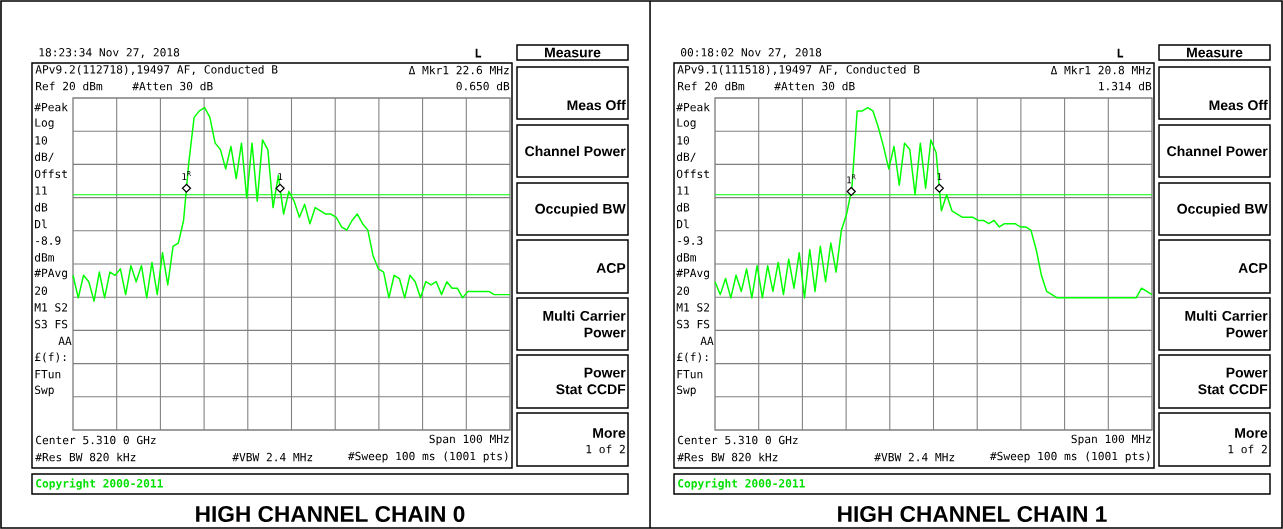  Describe the element at coordinates (483, 86) in the screenshot. I see `text: 0.650 dB` at that location.